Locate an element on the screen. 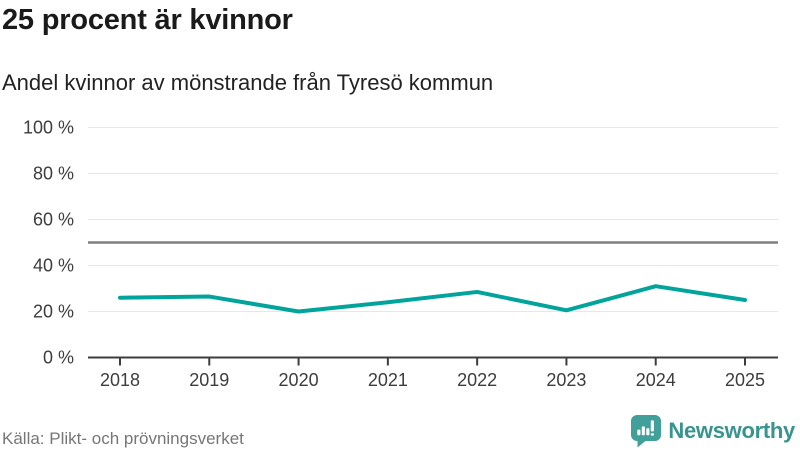 The image size is (800, 450). x-tick-label: 2022 is located at coordinates (477, 380).